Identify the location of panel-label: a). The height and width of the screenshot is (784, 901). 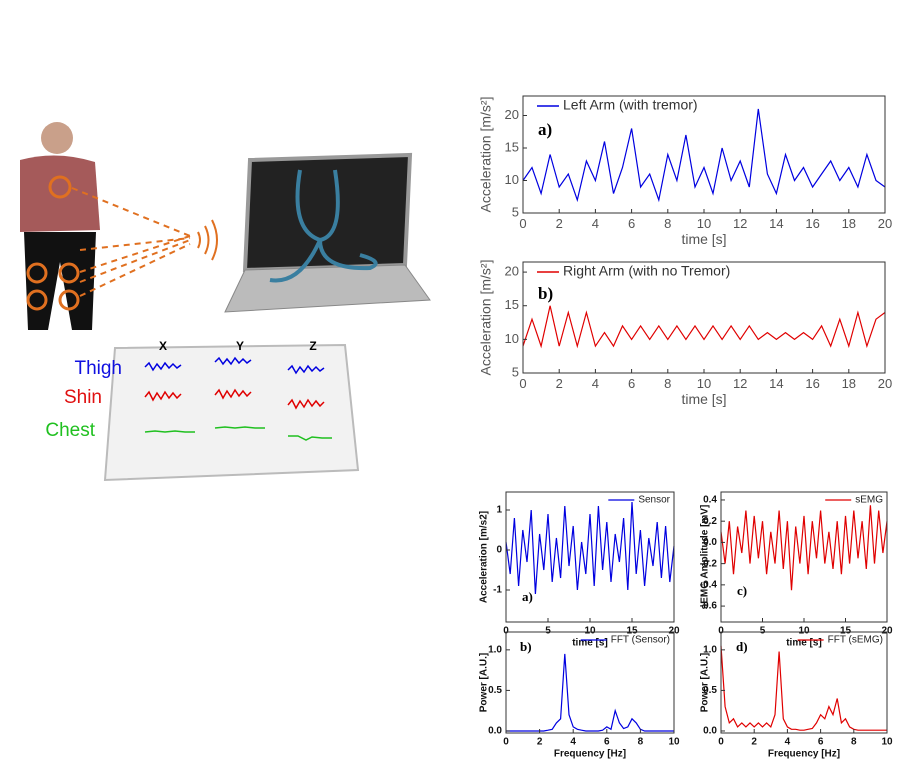
(527, 596).